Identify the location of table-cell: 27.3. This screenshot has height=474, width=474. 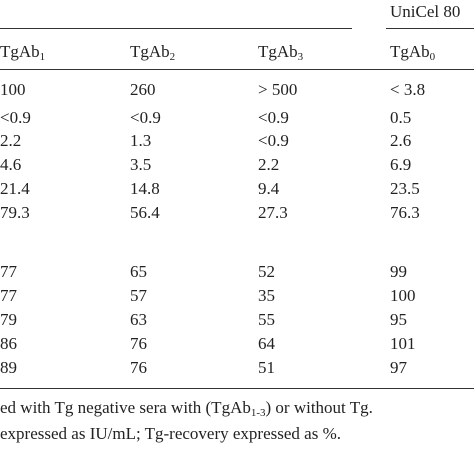
(273, 212).